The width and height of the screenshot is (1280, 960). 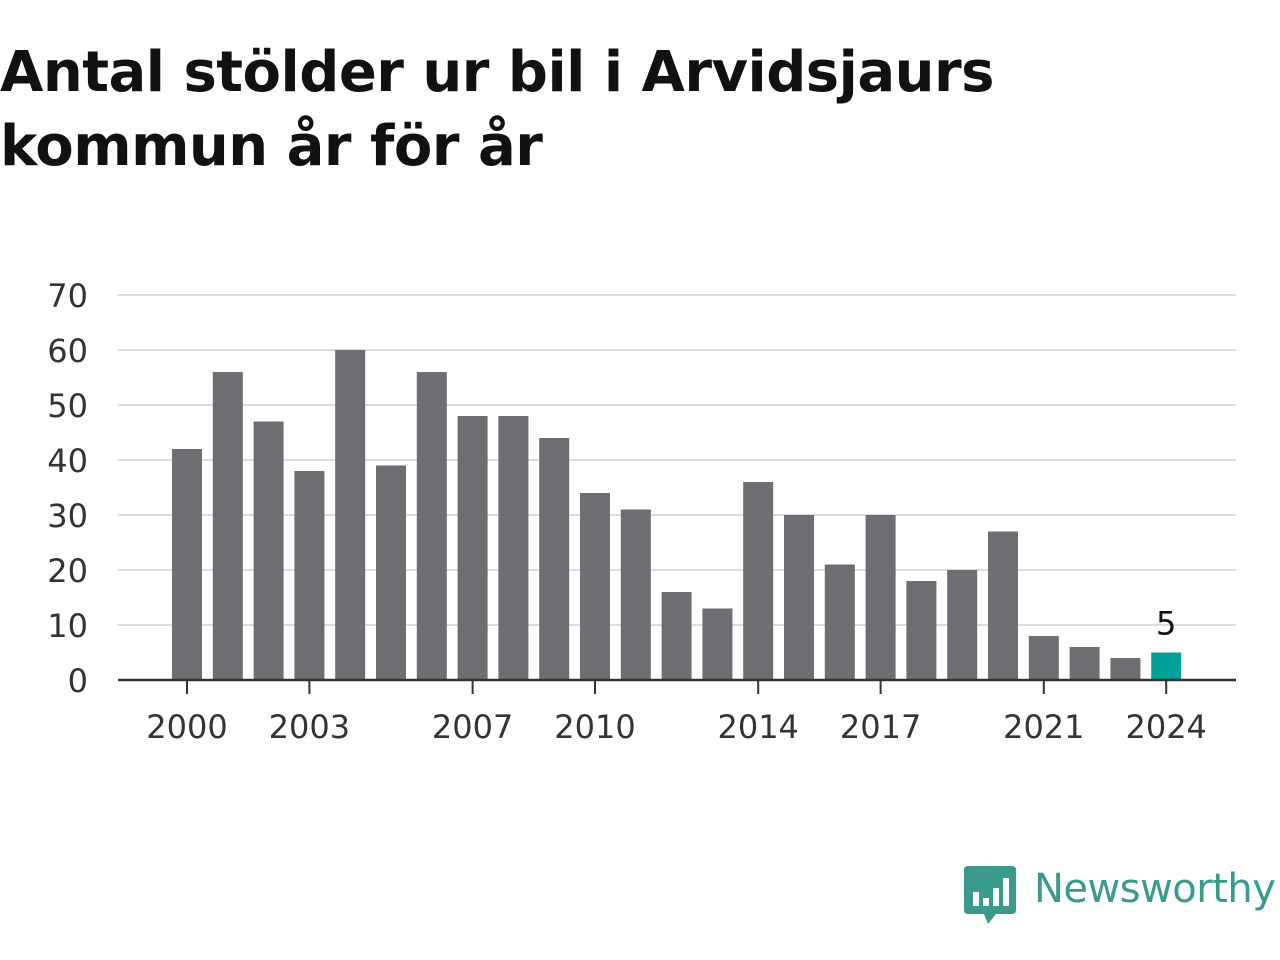 I want to click on data-label: 5, so click(x=1166, y=624).